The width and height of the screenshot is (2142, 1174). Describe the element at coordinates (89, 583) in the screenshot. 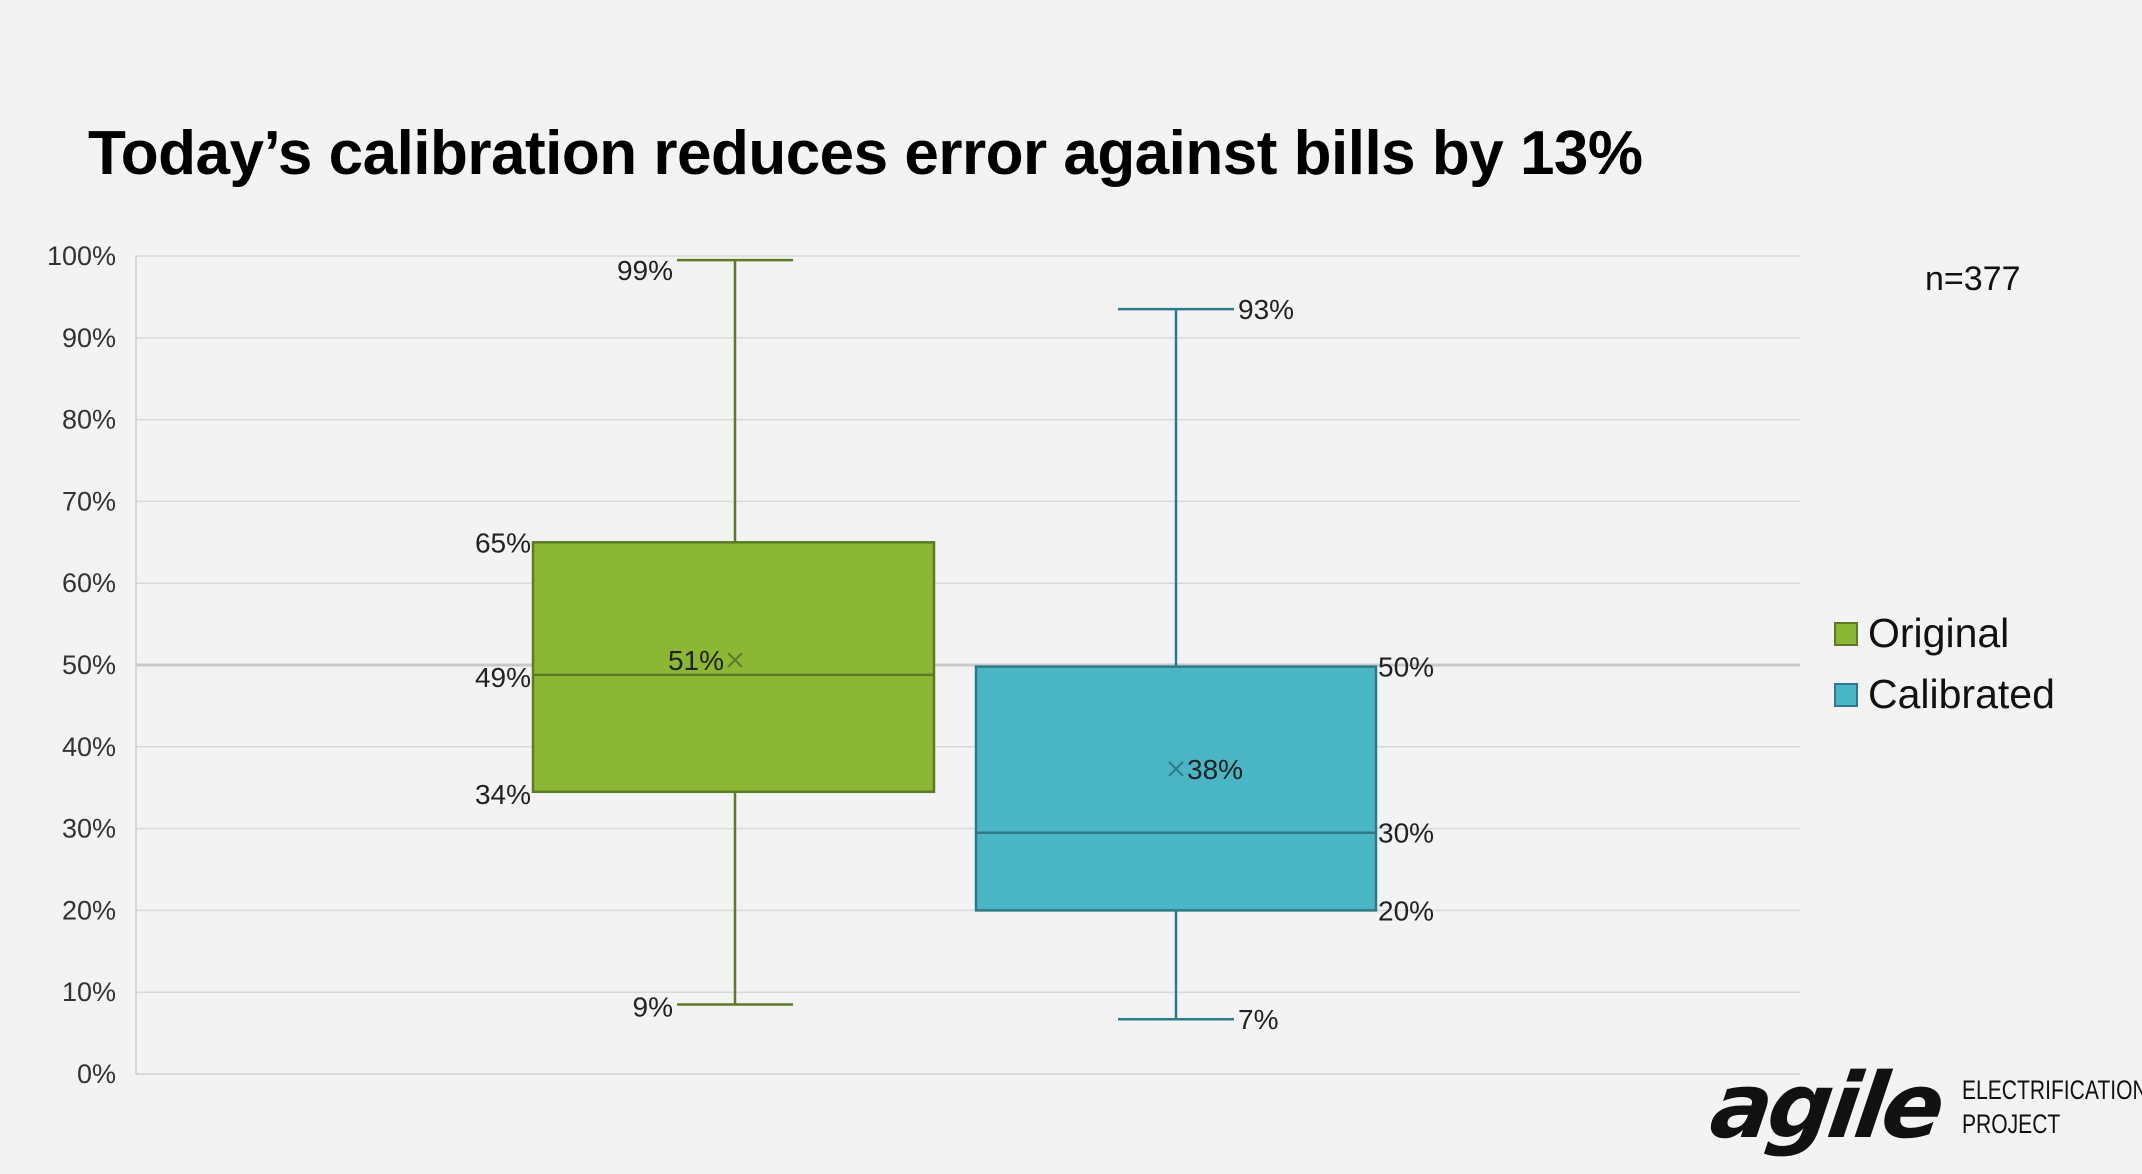

I see `y-tick-label: 60%` at that location.